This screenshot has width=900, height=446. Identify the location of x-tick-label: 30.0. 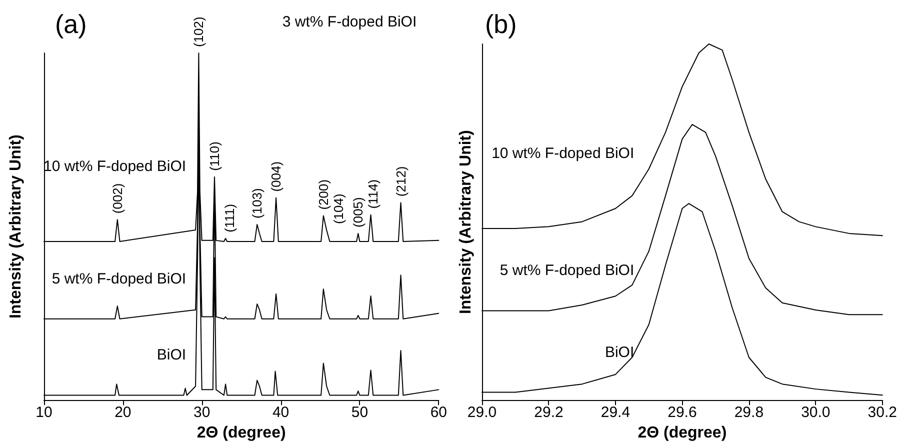
(815, 413).